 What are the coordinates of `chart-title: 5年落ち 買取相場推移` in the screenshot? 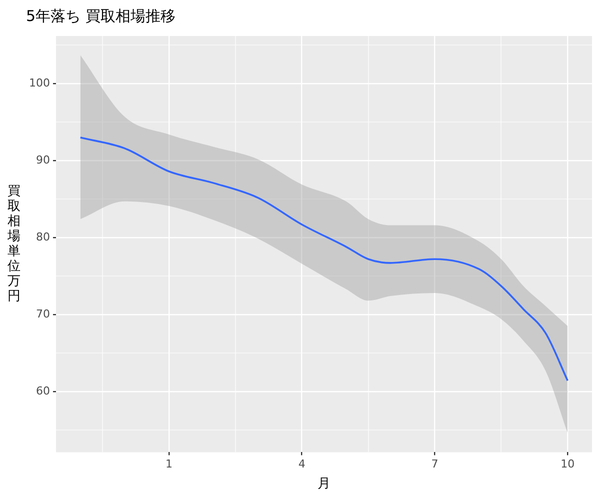 It's located at (101, 15).